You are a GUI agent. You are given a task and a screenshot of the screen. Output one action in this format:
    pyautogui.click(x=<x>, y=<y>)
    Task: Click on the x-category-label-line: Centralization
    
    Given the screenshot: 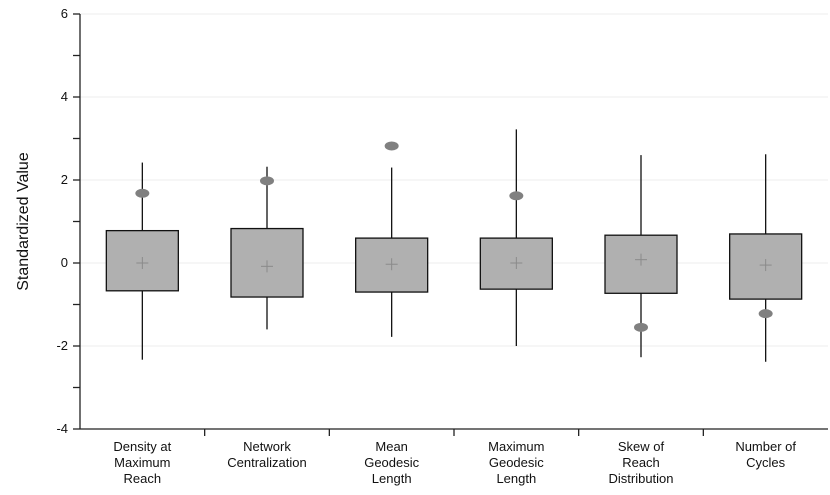 What is the action you would take?
    pyautogui.click(x=267, y=462)
    